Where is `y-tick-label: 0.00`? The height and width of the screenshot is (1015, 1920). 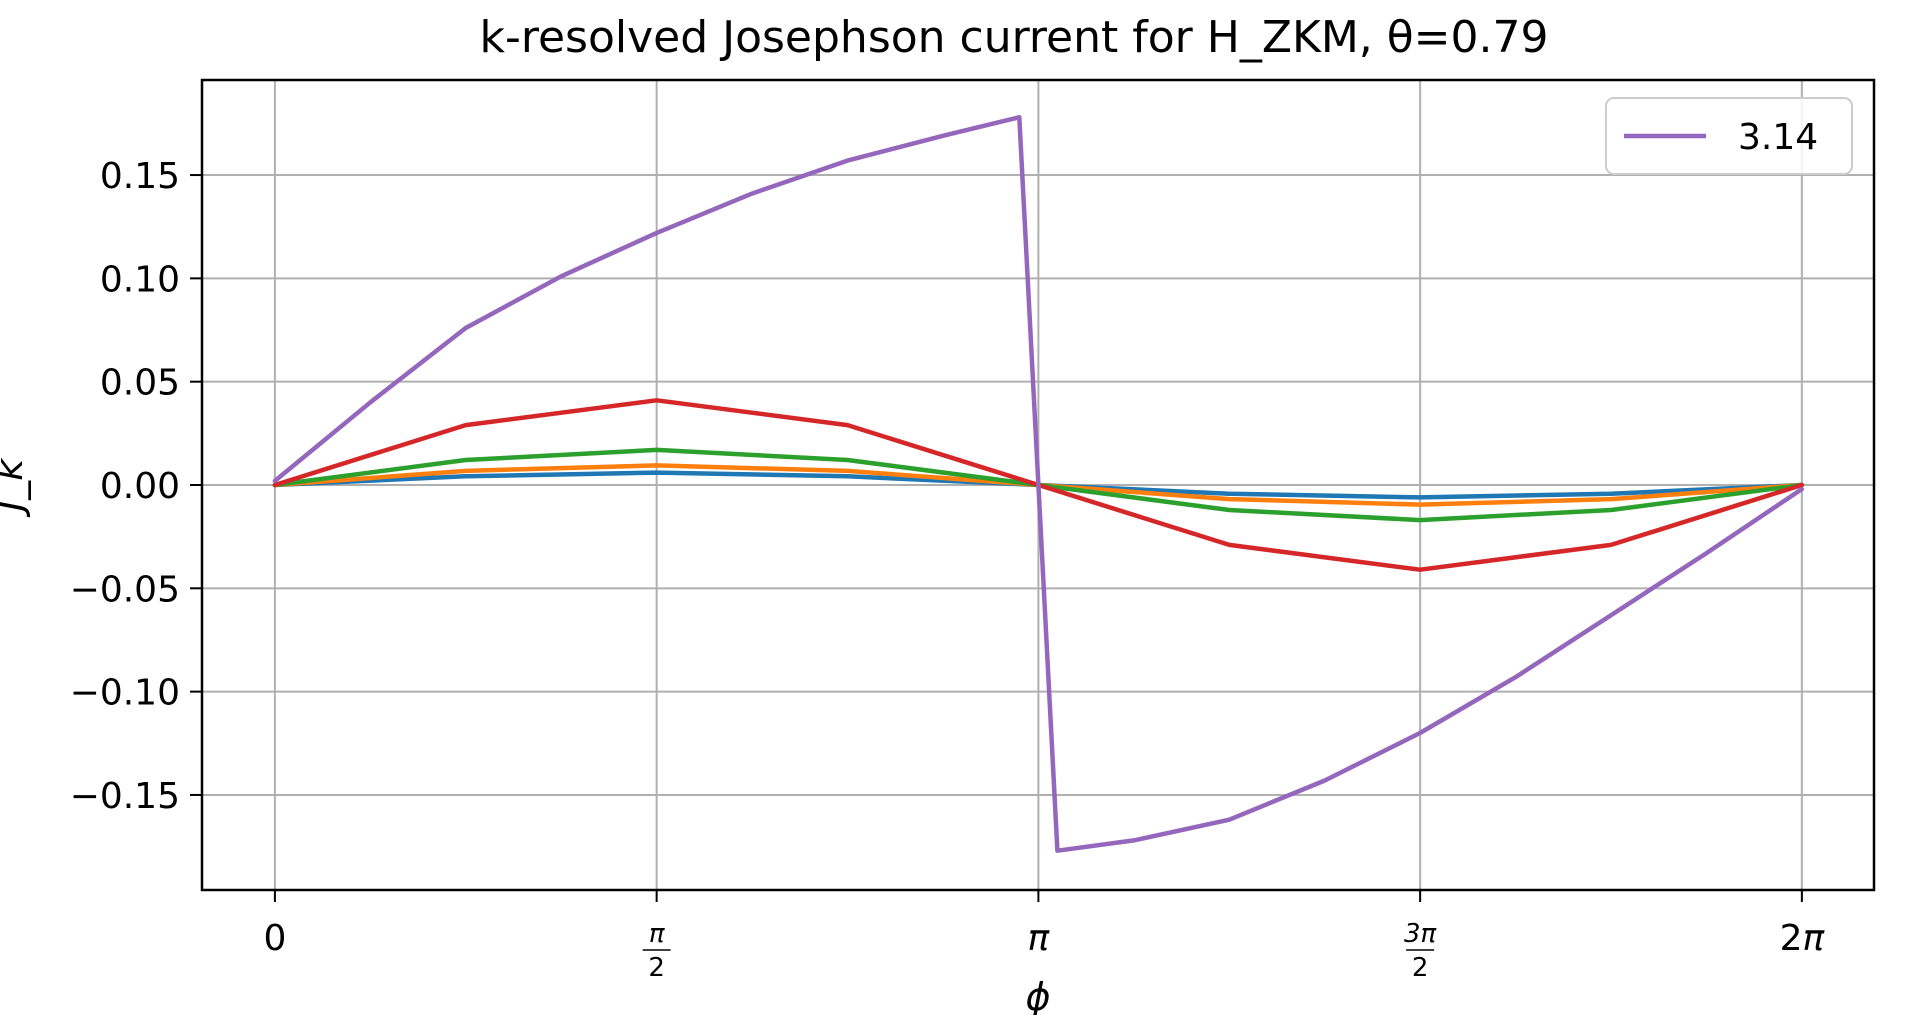
y-tick-label: 0.00 is located at coordinates (140, 486).